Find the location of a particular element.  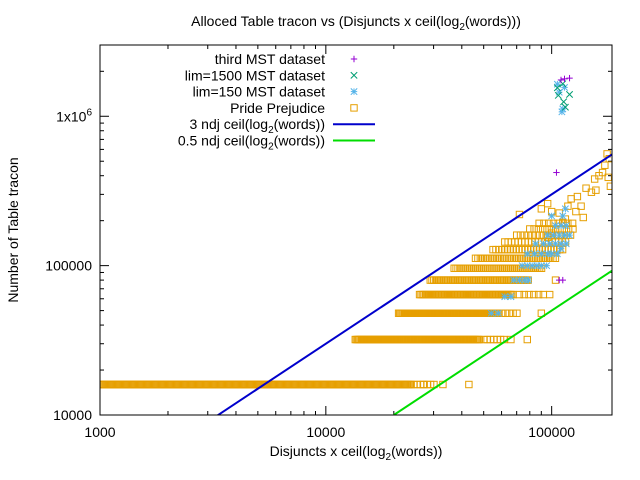

legend-label: Pride Prejudice is located at coordinates (277, 108).